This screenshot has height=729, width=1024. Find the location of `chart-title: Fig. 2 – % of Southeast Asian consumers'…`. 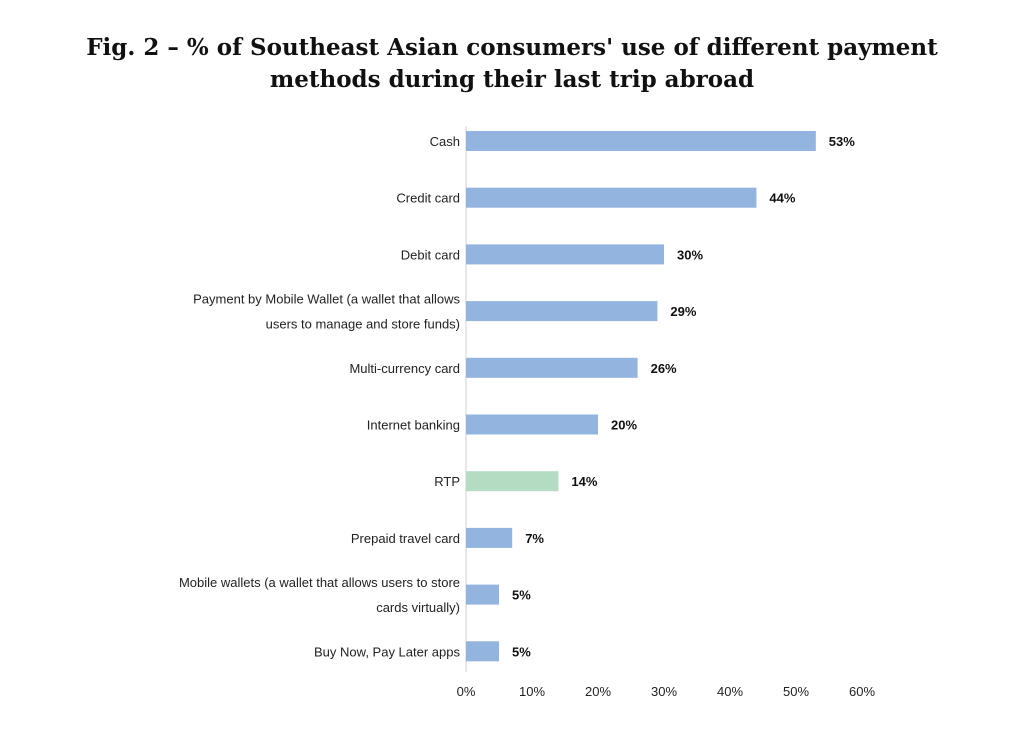

chart-title: Fig. 2 – % of Southeast Asian consumers'… is located at coordinates (512, 64).